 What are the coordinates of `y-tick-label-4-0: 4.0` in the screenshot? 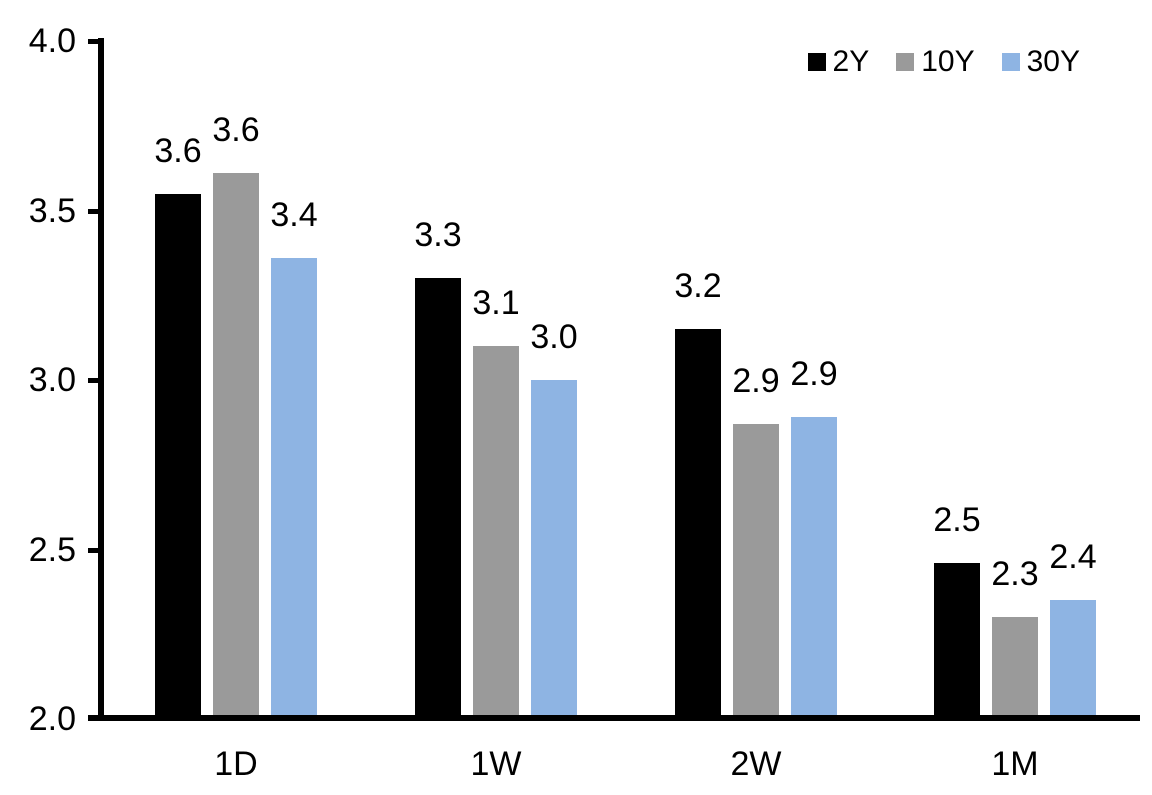 It's located at (52, 41).